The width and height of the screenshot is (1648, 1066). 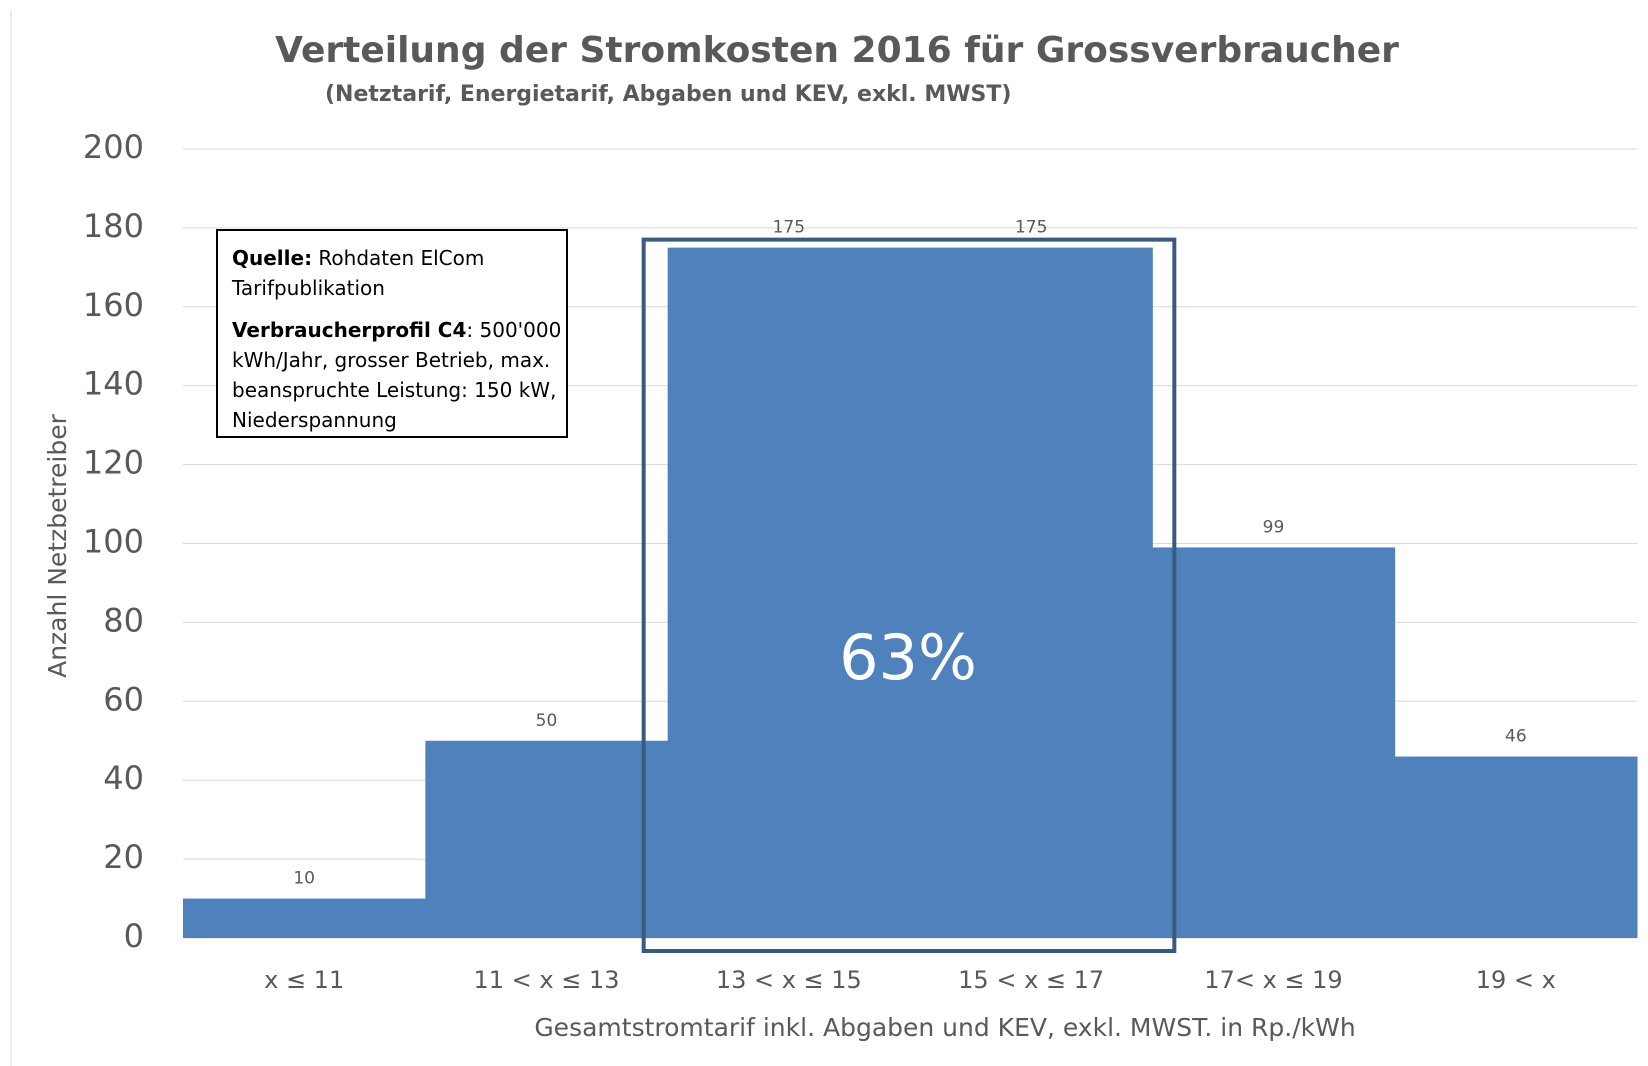 I want to click on x-tick-label: x ≤ 11, so click(x=304, y=980).